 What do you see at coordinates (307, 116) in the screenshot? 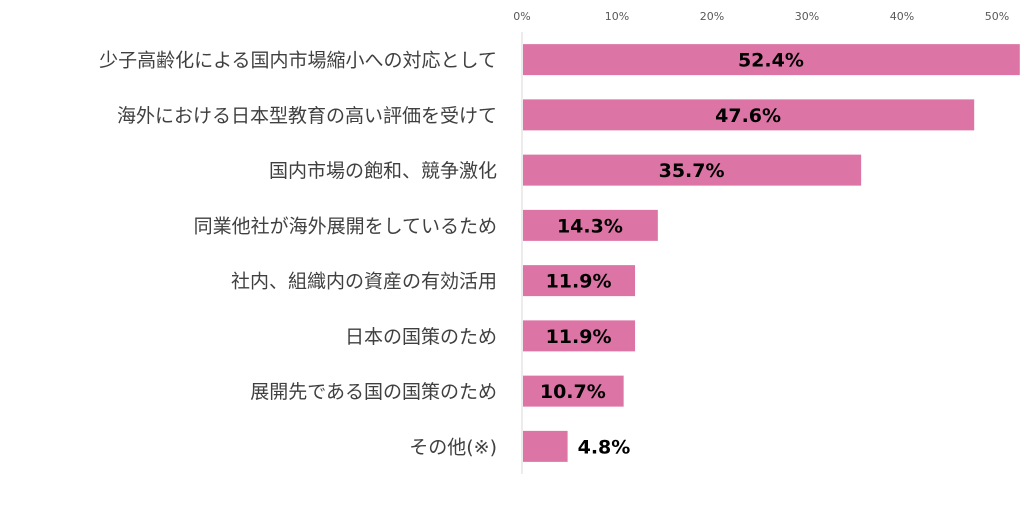
I see `category-label: 海外における日本型教育の高い評価を受けて` at bounding box center [307, 116].